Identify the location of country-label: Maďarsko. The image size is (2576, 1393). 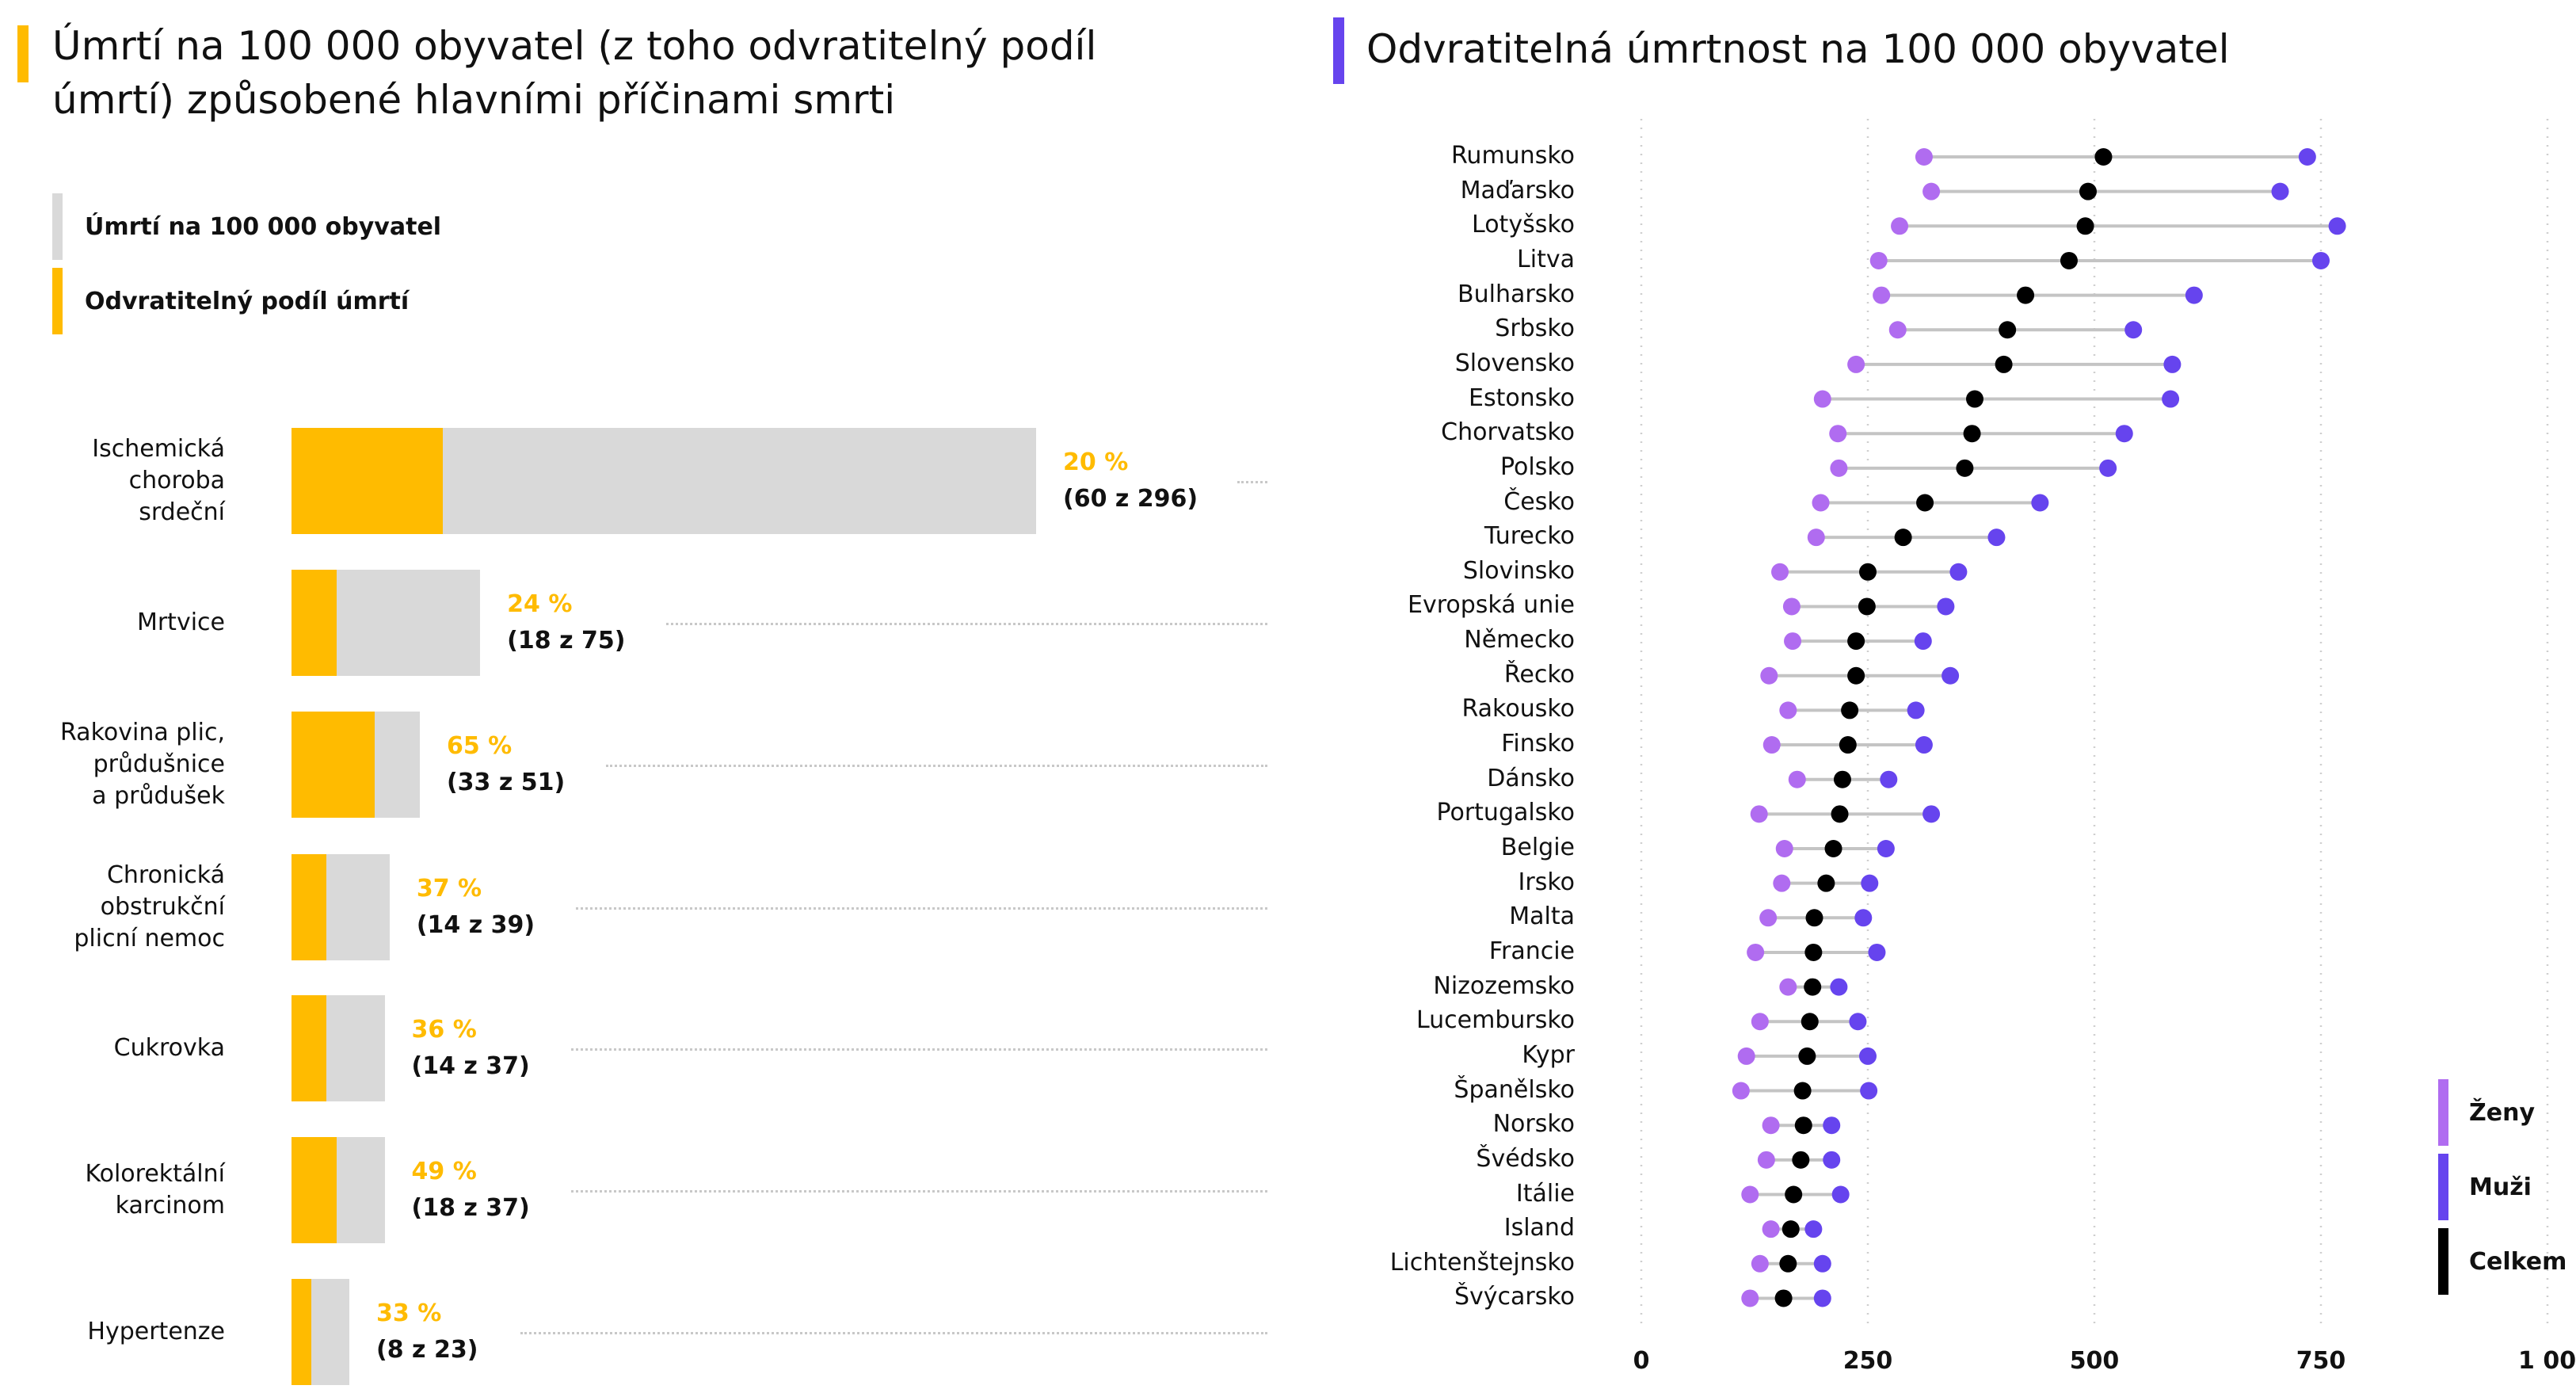
(1518, 190).